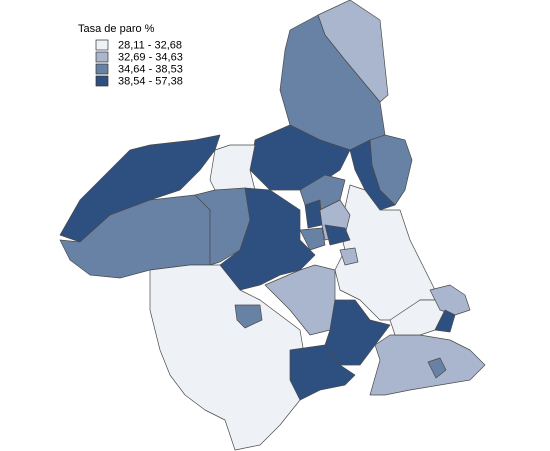 This screenshot has width=550, height=451. I want to click on legend-label: 38,54 - 57,38, so click(150, 81).